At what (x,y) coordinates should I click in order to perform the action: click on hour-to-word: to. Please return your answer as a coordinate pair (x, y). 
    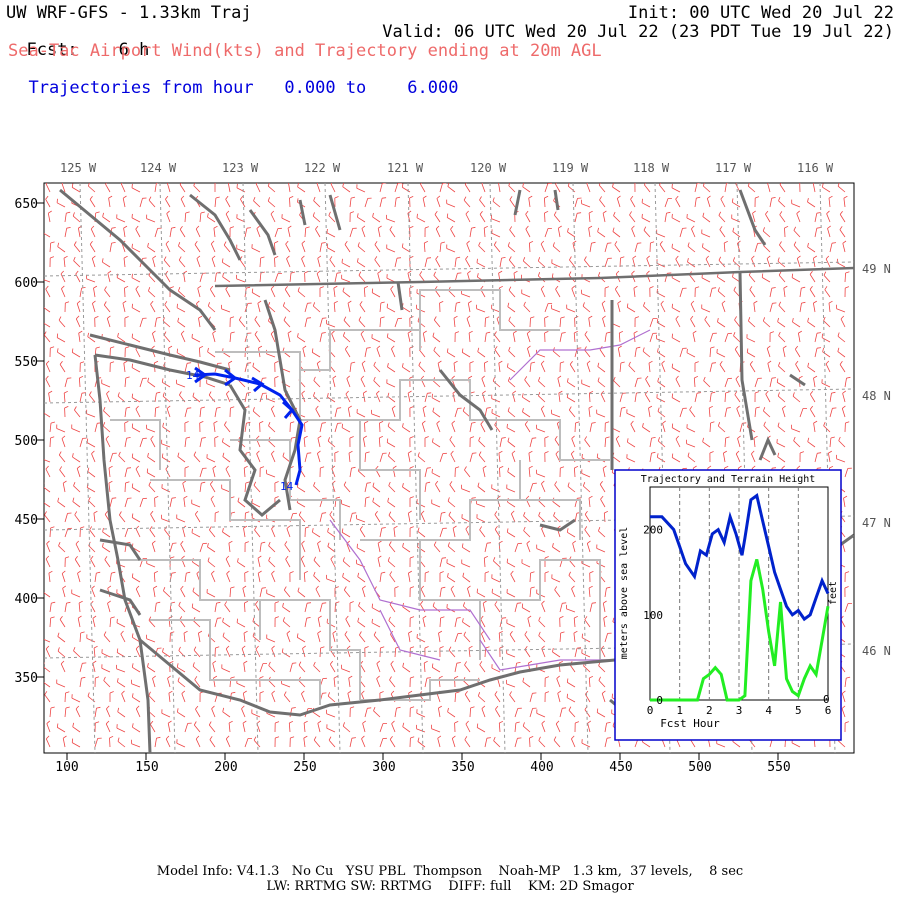
    Looking at the image, I should click on (356, 88).